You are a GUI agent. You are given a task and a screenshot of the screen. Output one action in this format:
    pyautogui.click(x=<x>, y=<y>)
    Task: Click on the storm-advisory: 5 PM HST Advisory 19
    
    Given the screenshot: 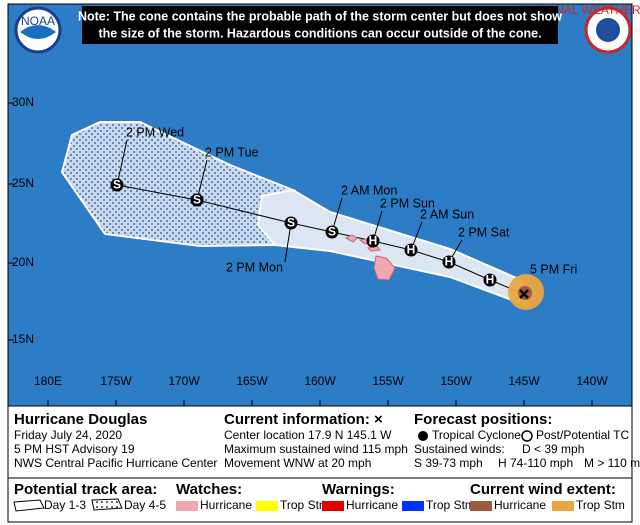 What is the action you would take?
    pyautogui.click(x=74, y=449)
    